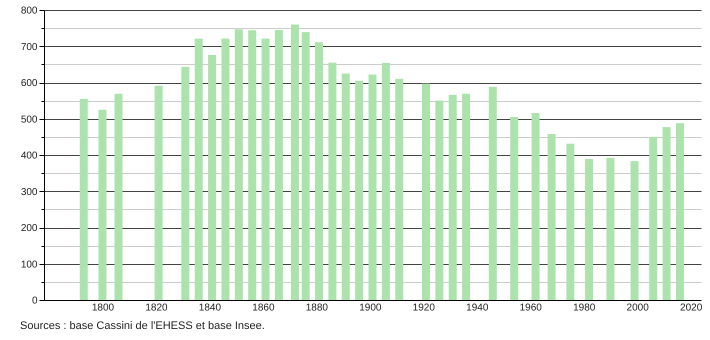 This screenshot has height=340, width=710. What do you see at coordinates (29, 228) in the screenshot?
I see `y-tick-label: 200` at bounding box center [29, 228].